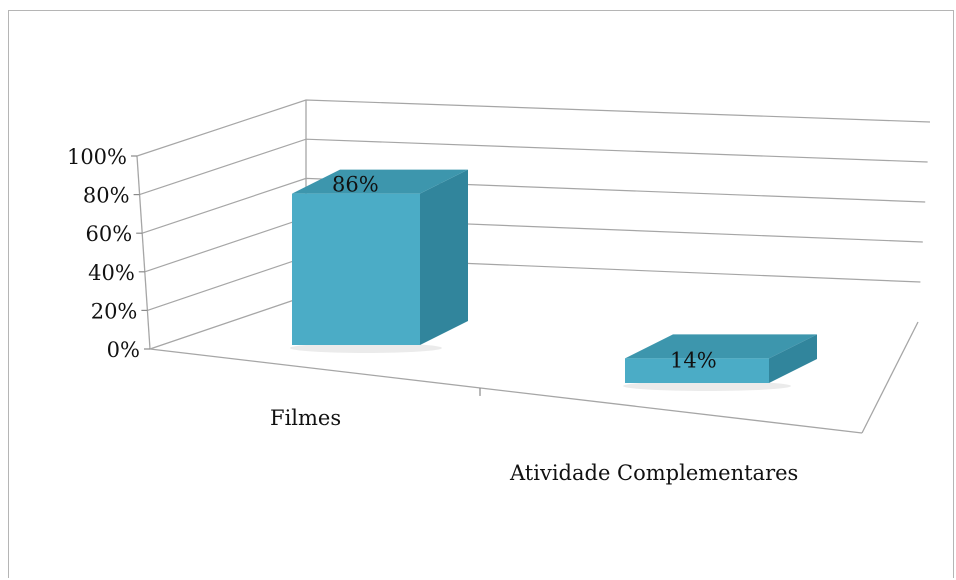 This screenshot has height=580, width=956. I want to click on y-tick-label: 40%, so click(111, 273).